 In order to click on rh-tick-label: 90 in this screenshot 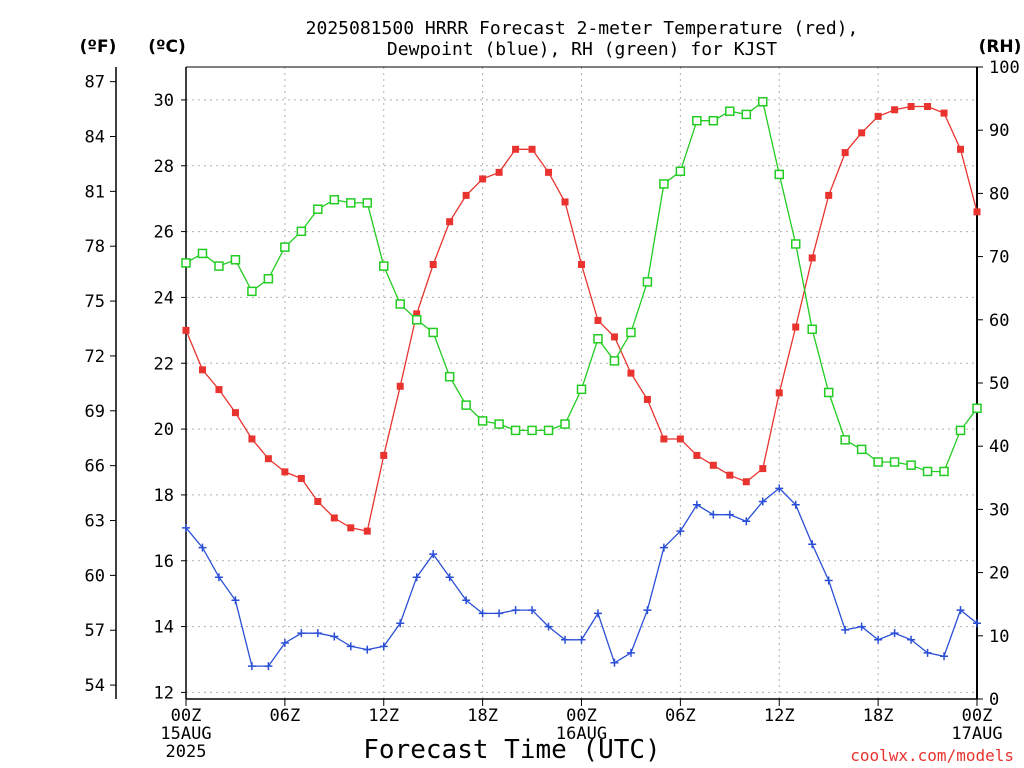, I will do `click(999, 131)`.